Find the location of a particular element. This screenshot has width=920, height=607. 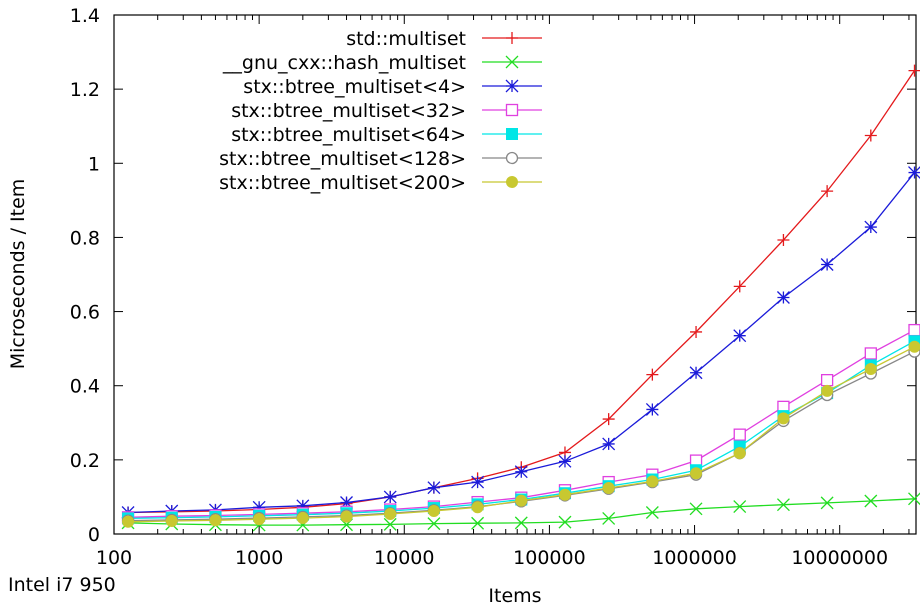

x-tick-label: 1000 is located at coordinates (259, 558).